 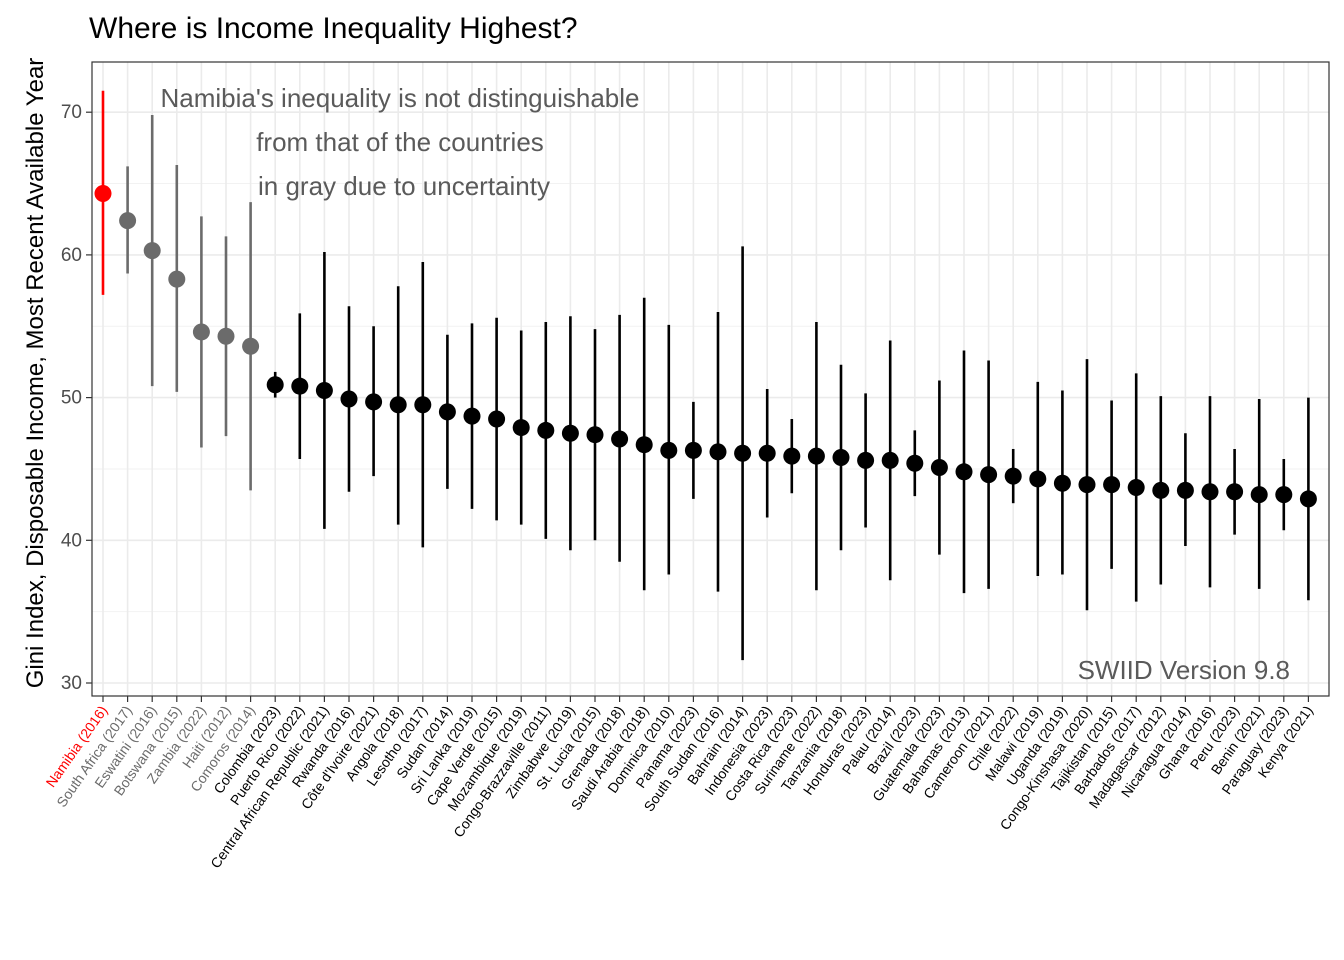 What do you see at coordinates (1184, 670) in the screenshot?
I see `source-note: SWIID Version 9.8` at bounding box center [1184, 670].